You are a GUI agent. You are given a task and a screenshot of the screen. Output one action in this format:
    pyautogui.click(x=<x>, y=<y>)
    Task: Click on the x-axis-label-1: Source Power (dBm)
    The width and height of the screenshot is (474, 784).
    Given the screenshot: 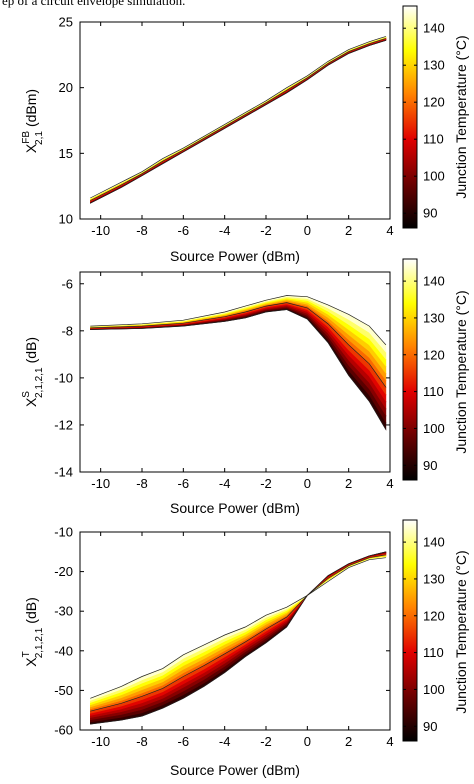 What is the action you would take?
    pyautogui.click(x=235, y=256)
    